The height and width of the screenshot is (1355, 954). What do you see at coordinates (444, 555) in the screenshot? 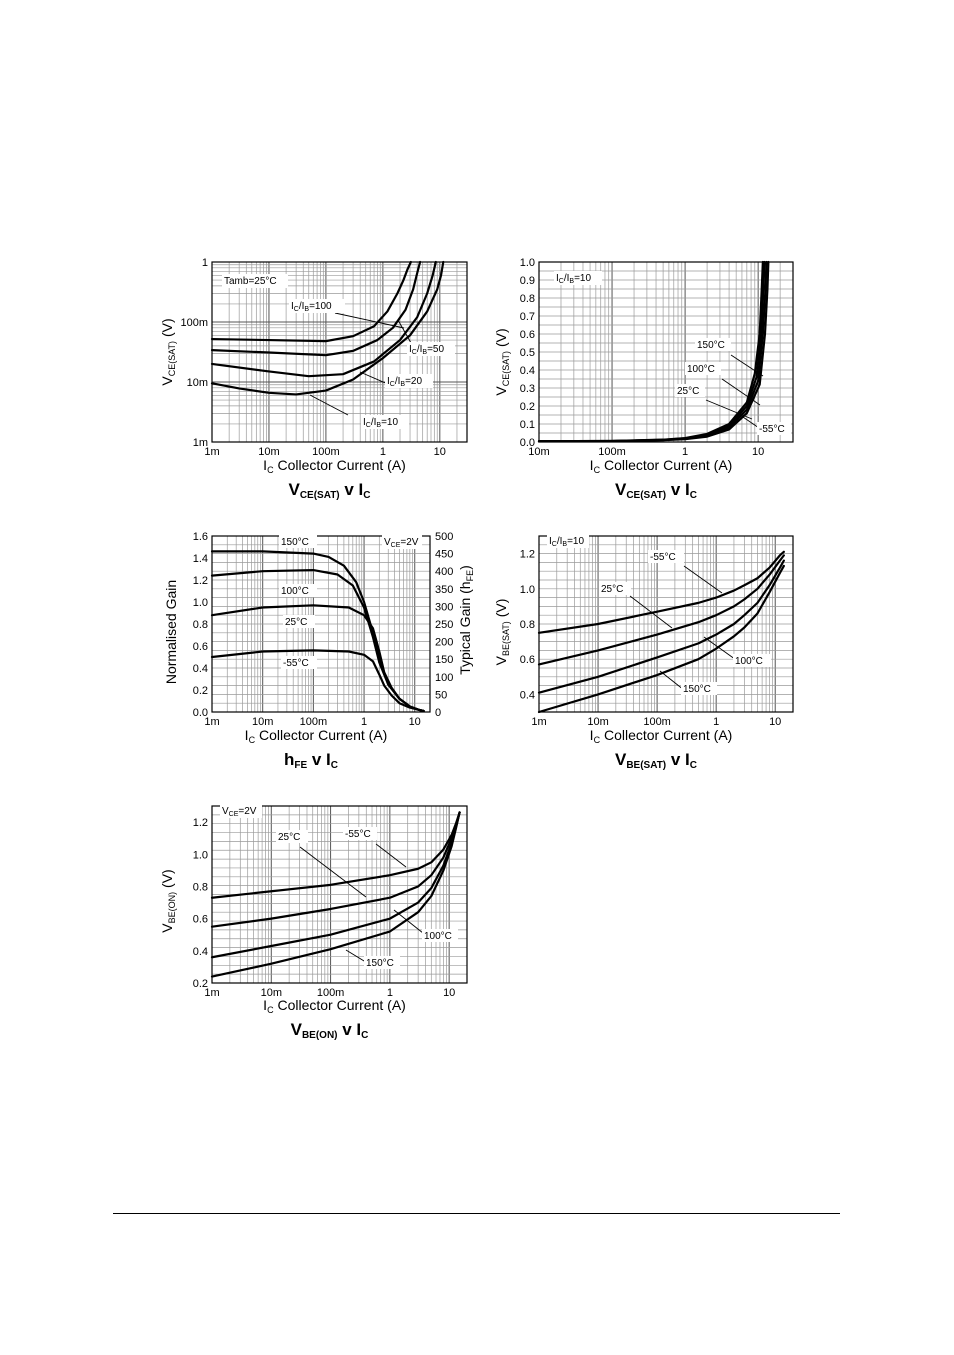
I see `y2-tick-label: 450` at bounding box center [444, 555].